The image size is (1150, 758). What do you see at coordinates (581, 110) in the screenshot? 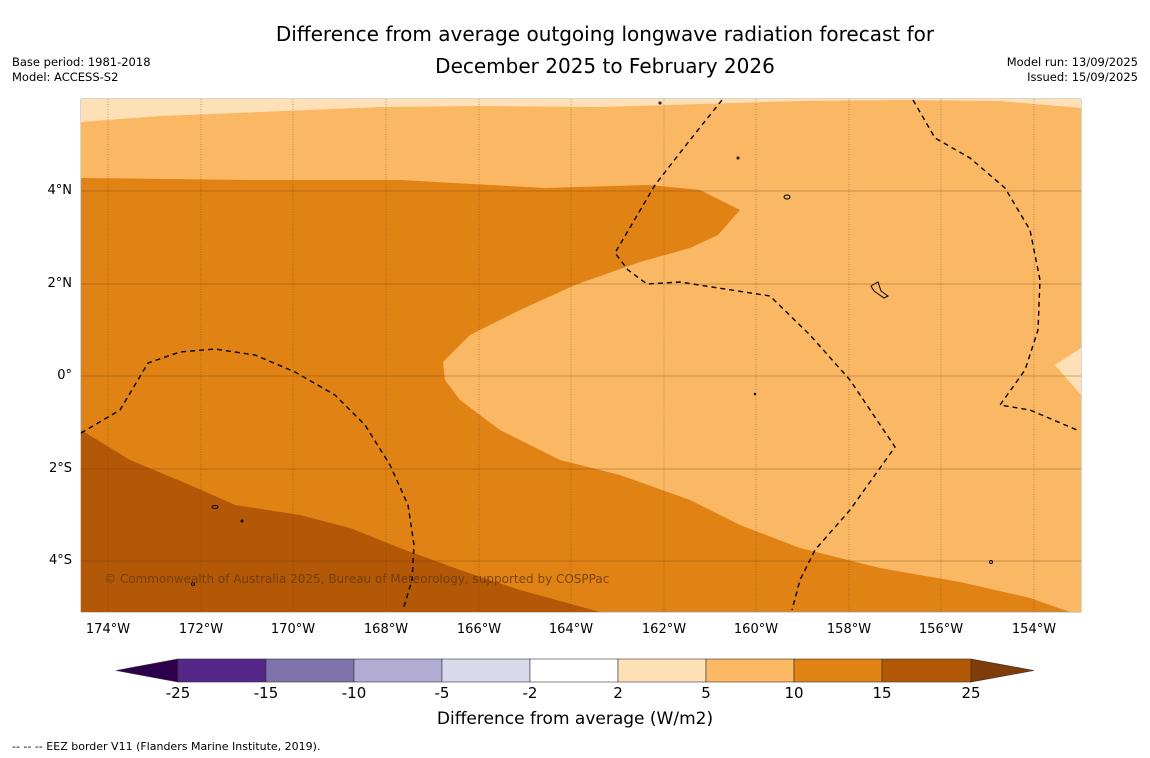
I see `region-2-5-north` at bounding box center [581, 110].